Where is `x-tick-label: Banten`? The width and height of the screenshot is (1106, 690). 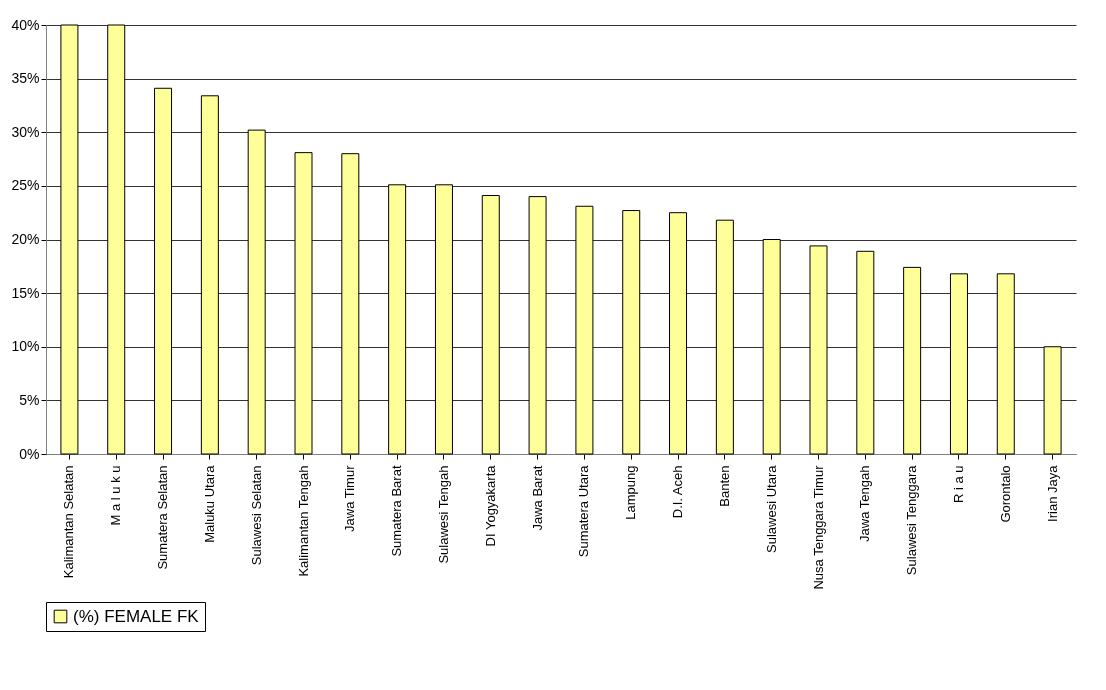
x-tick-label: Banten is located at coordinates (724, 486).